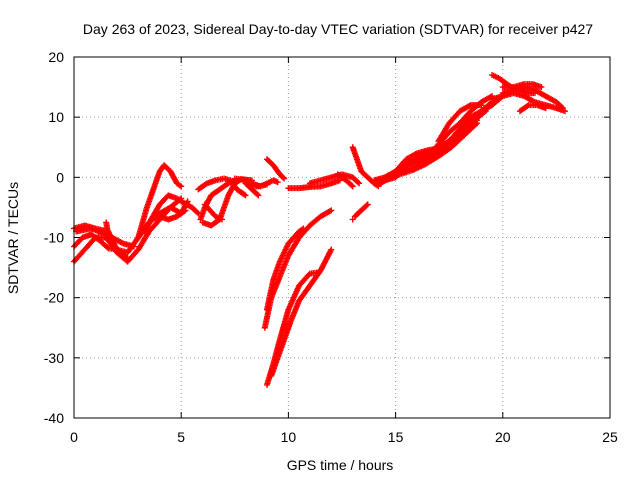 The width and height of the screenshot is (640, 480). Describe the element at coordinates (340, 465) in the screenshot. I see `x-axis-label: GPS time / hours` at that location.